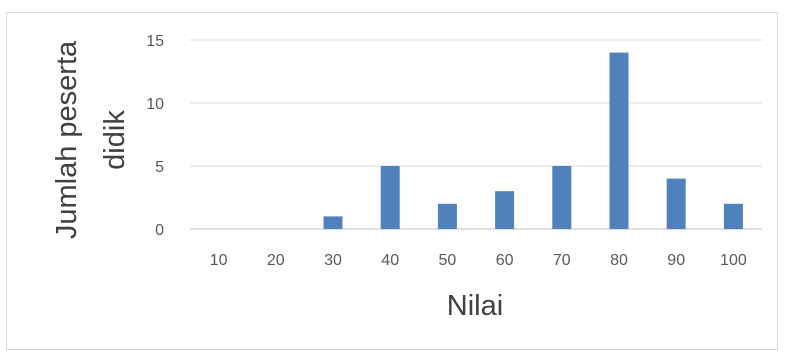 The height and width of the screenshot is (354, 787). I want to click on x-tick-label: 100, so click(733, 260).